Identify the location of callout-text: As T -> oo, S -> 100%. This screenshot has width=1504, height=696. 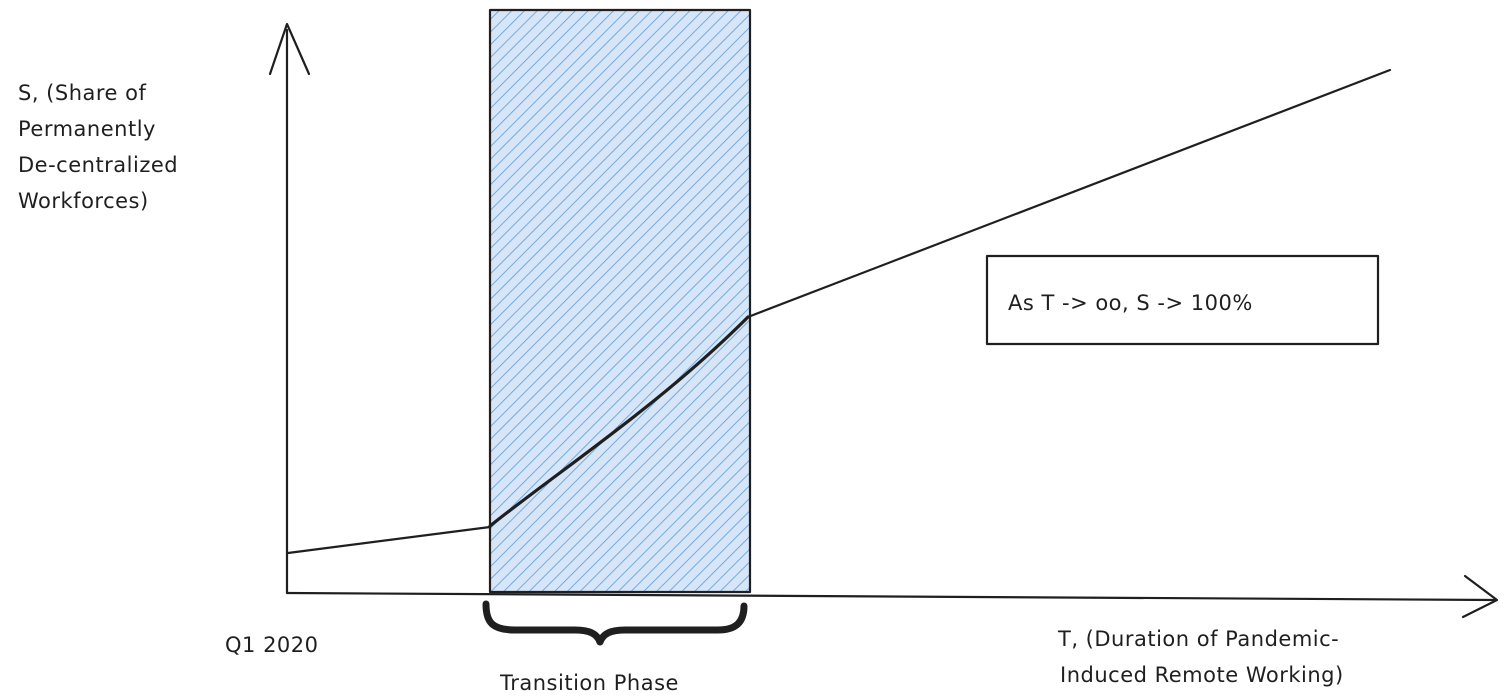
(1130, 303).